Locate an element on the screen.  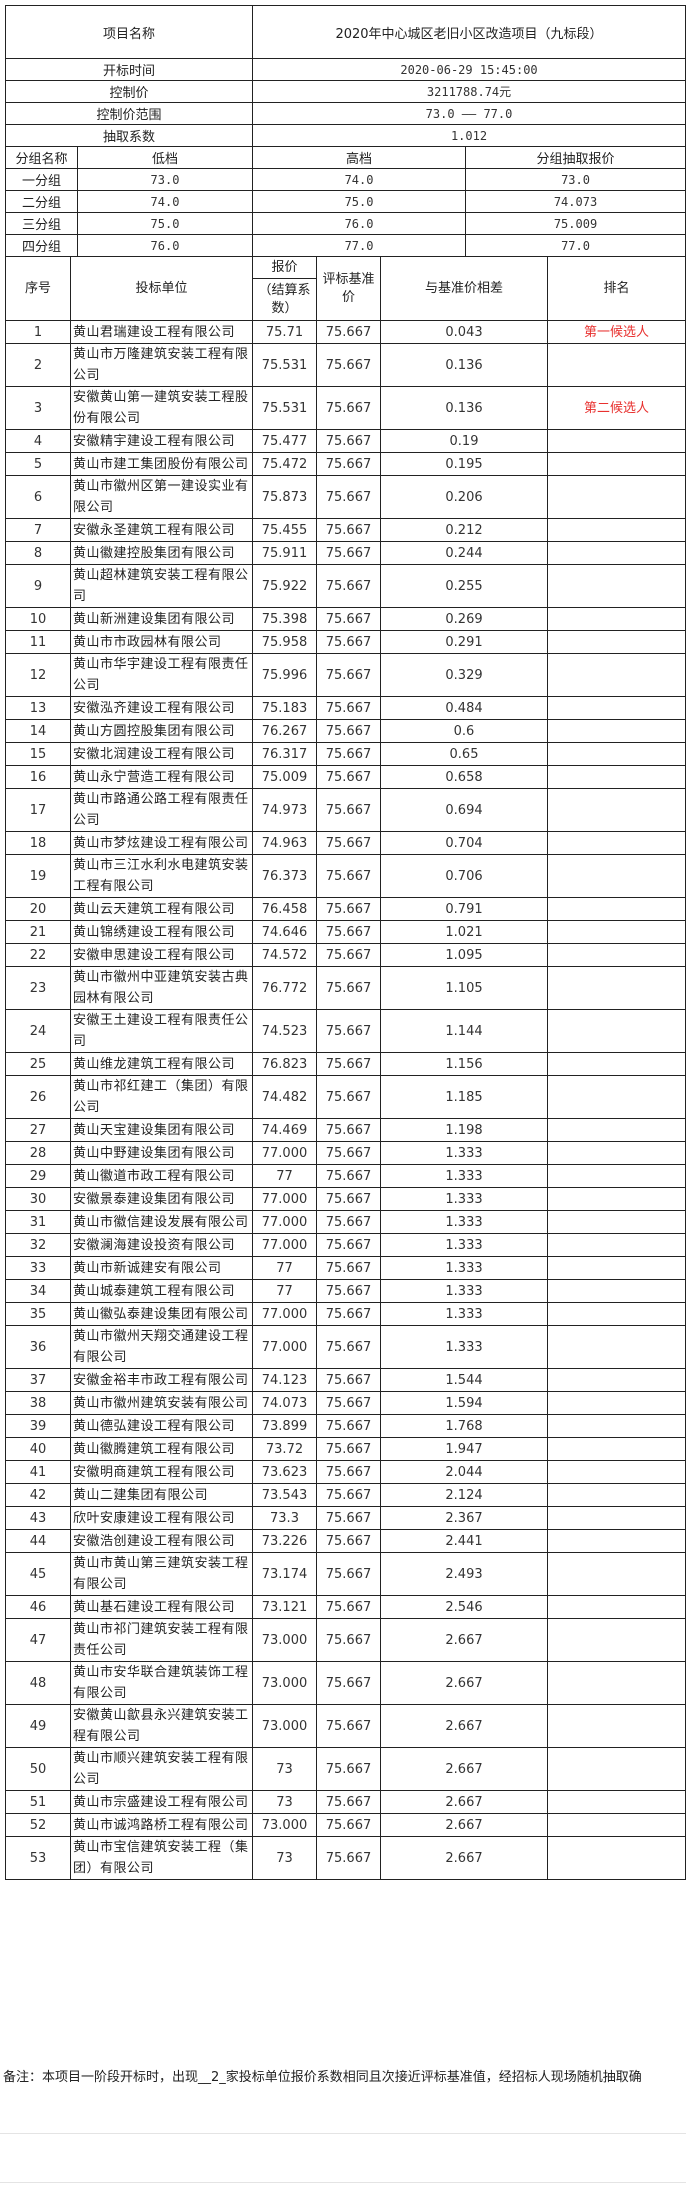
price-cell: 77.000 is located at coordinates (284, 1314).